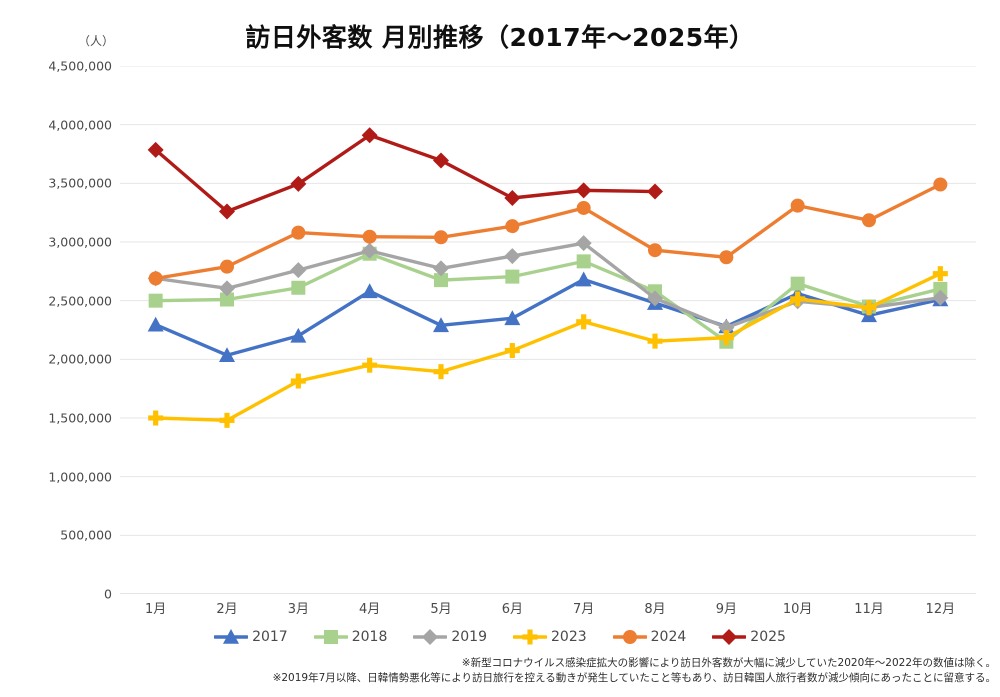 This screenshot has width=1000, height=697. What do you see at coordinates (940, 609) in the screenshot?
I see `x-axis-tick-label: 12月` at bounding box center [940, 609].